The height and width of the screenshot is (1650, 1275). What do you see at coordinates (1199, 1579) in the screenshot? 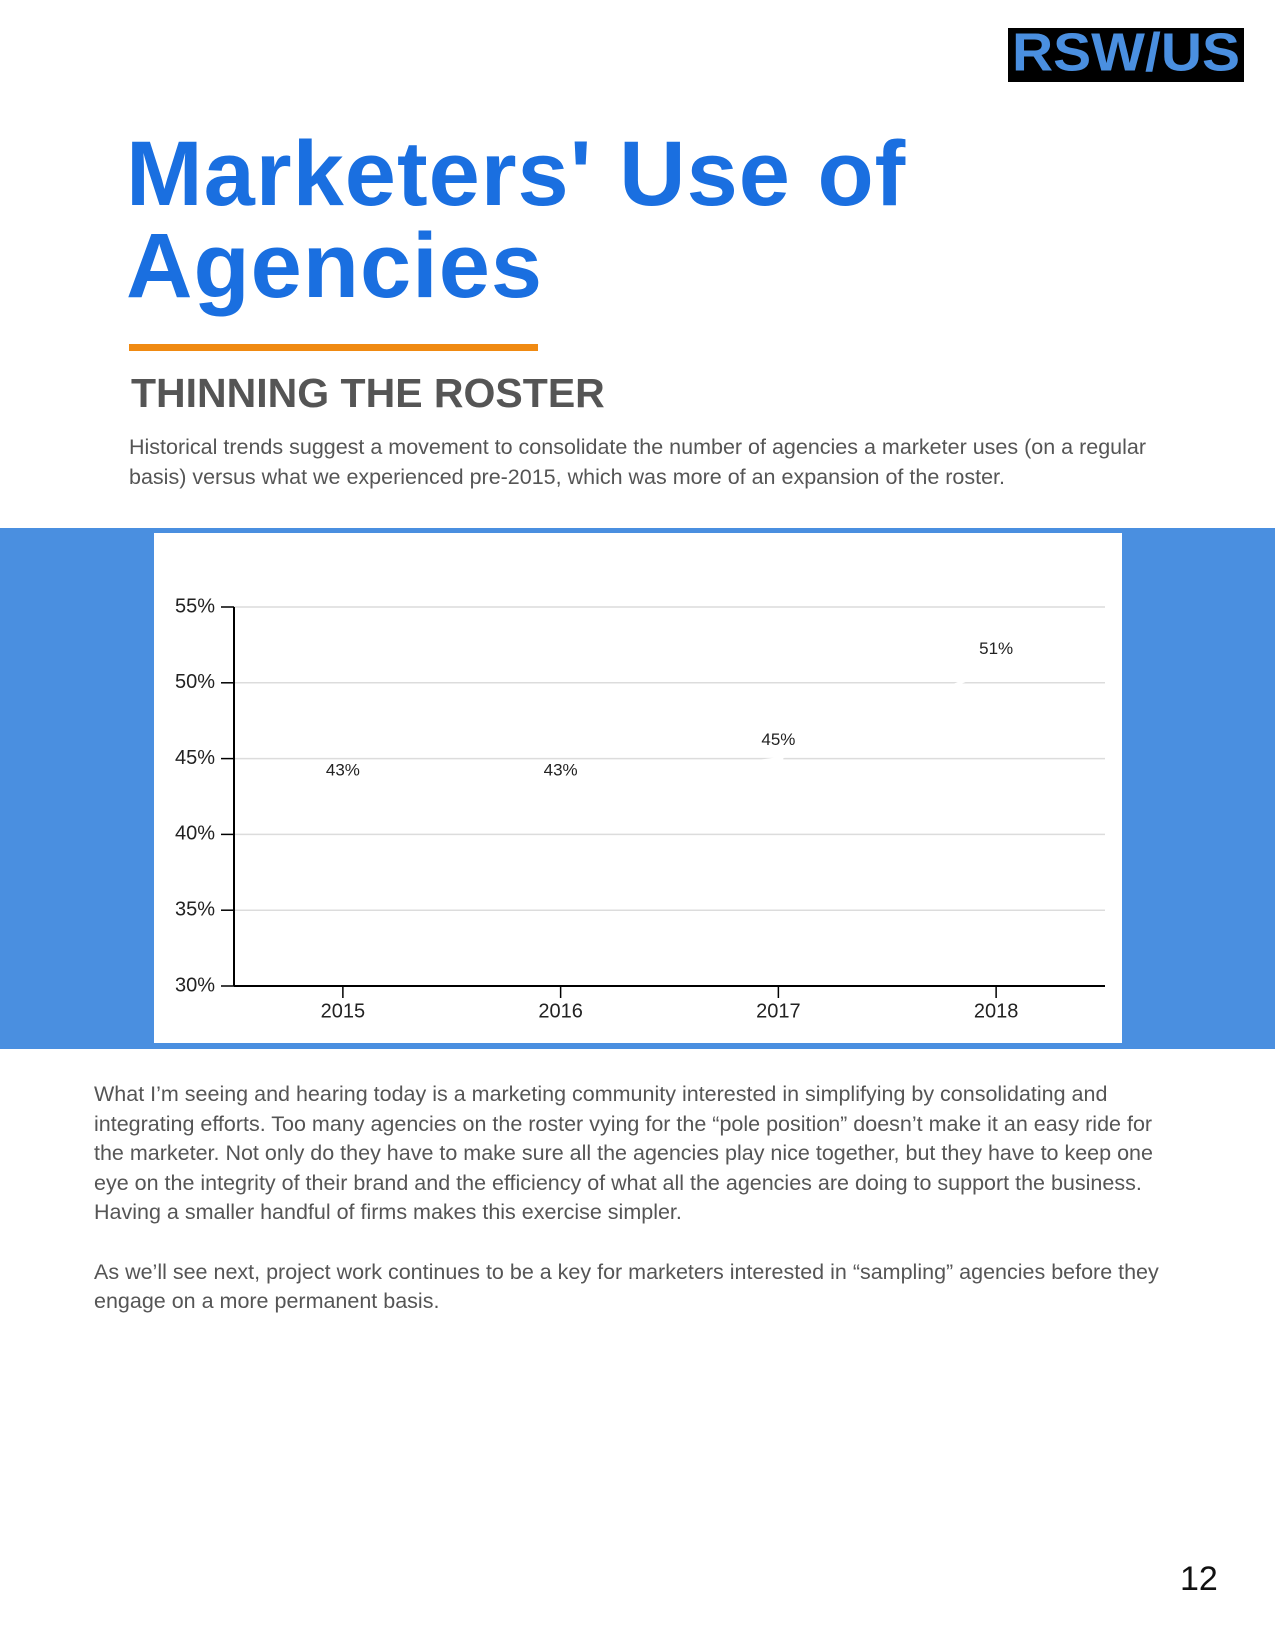
I see `page-number: 12` at bounding box center [1199, 1579].